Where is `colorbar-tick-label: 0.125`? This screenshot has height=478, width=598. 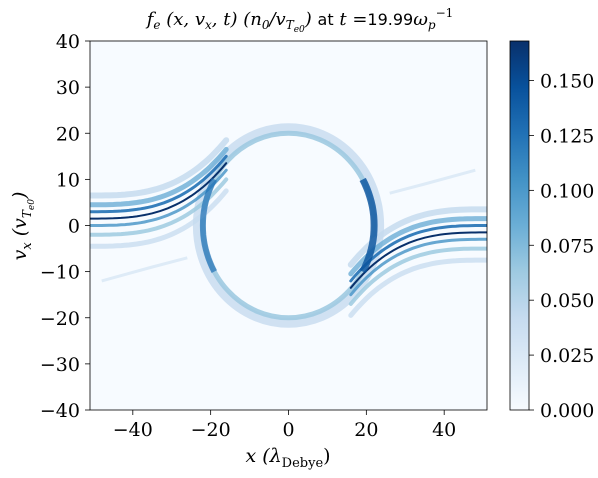 colorbar-tick-label: 0.125 is located at coordinates (567, 136).